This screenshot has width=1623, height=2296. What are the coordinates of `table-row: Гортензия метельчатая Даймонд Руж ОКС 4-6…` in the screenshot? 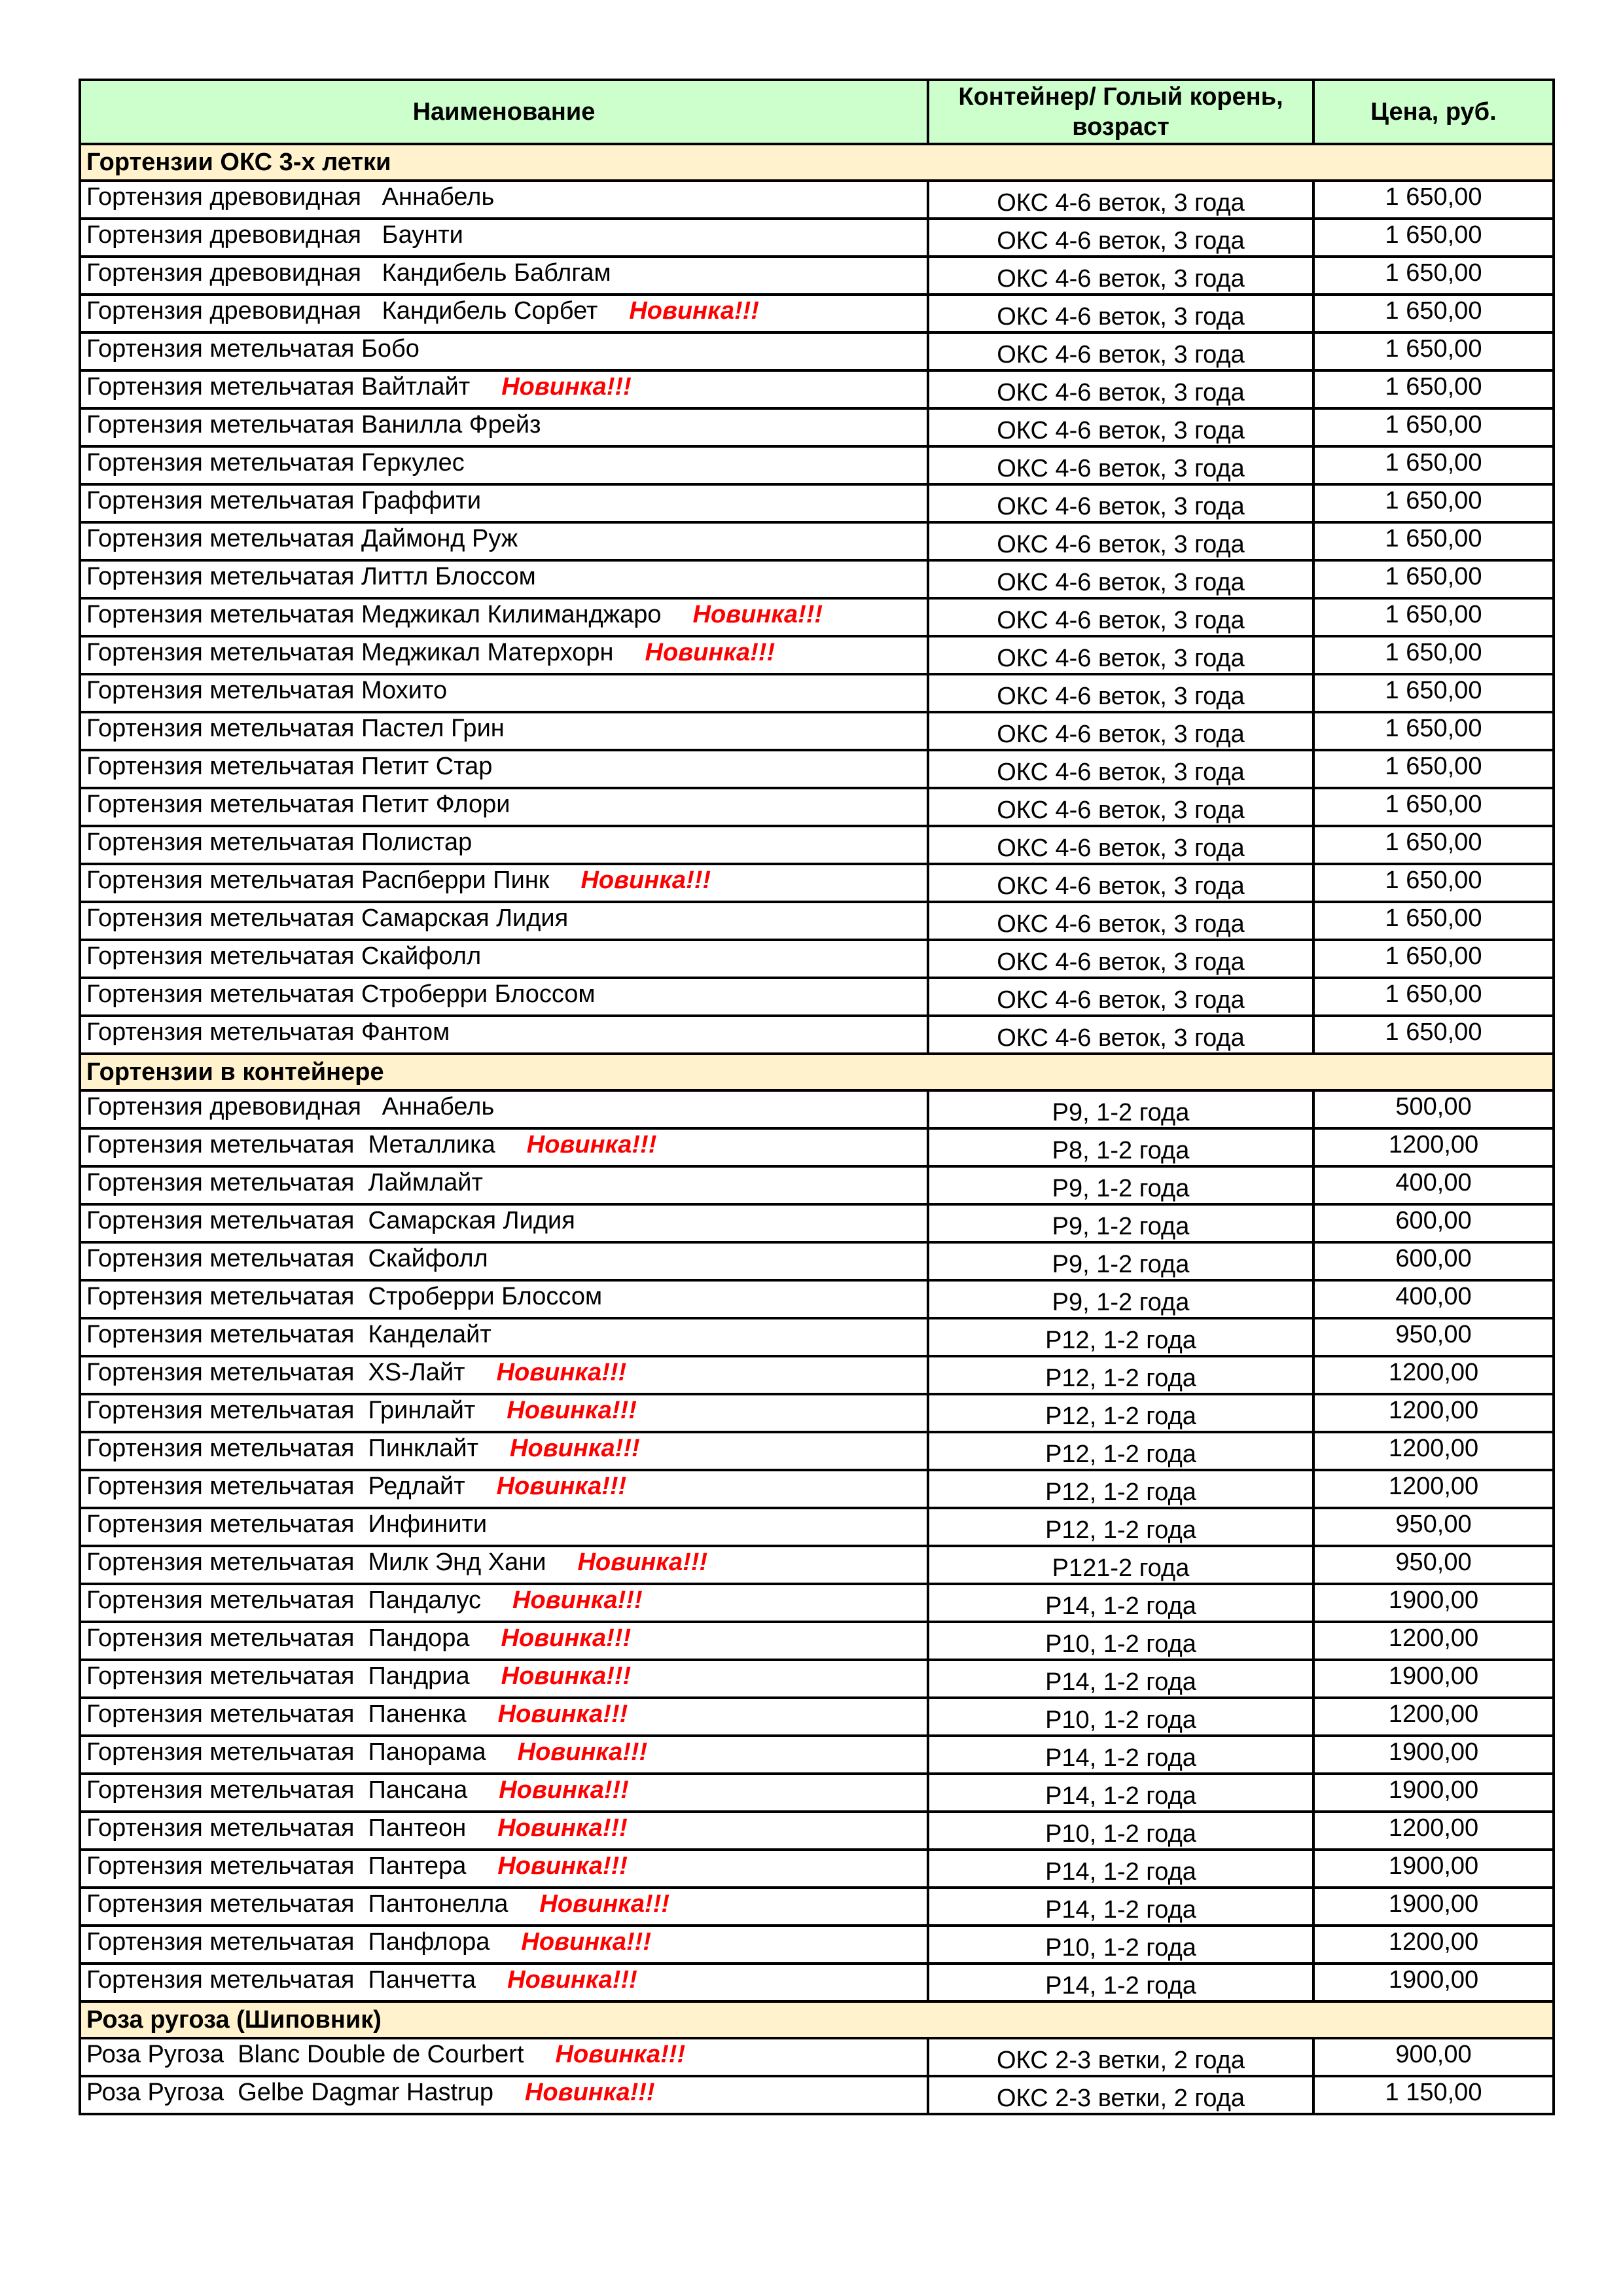 It's located at (817, 541).